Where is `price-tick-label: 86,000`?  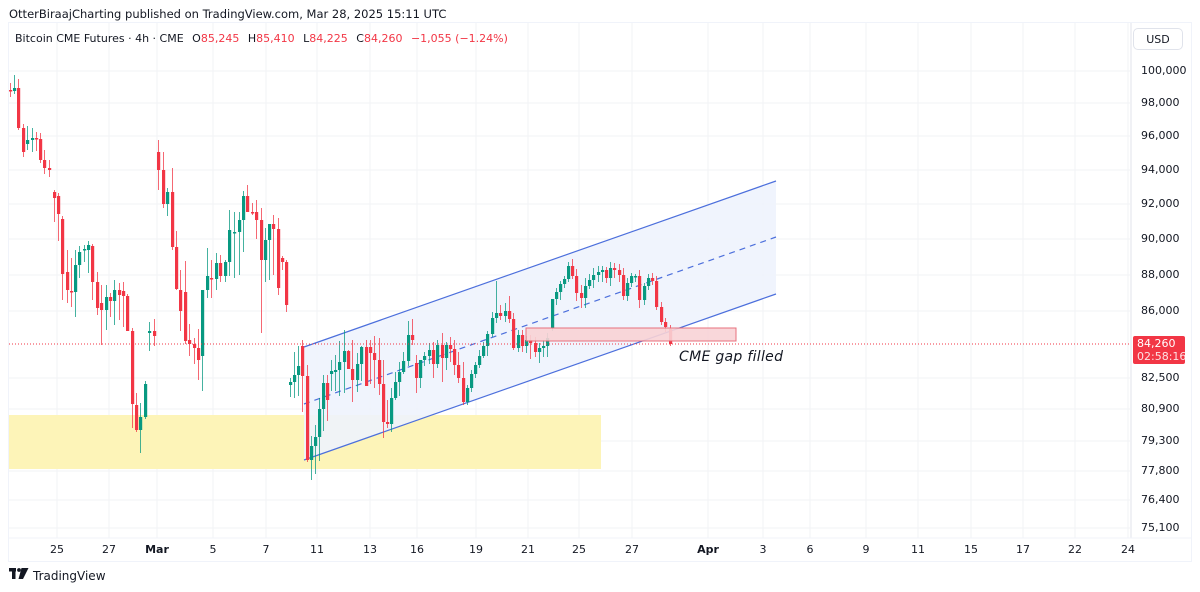 price-tick-label: 86,000 is located at coordinates (1160, 310).